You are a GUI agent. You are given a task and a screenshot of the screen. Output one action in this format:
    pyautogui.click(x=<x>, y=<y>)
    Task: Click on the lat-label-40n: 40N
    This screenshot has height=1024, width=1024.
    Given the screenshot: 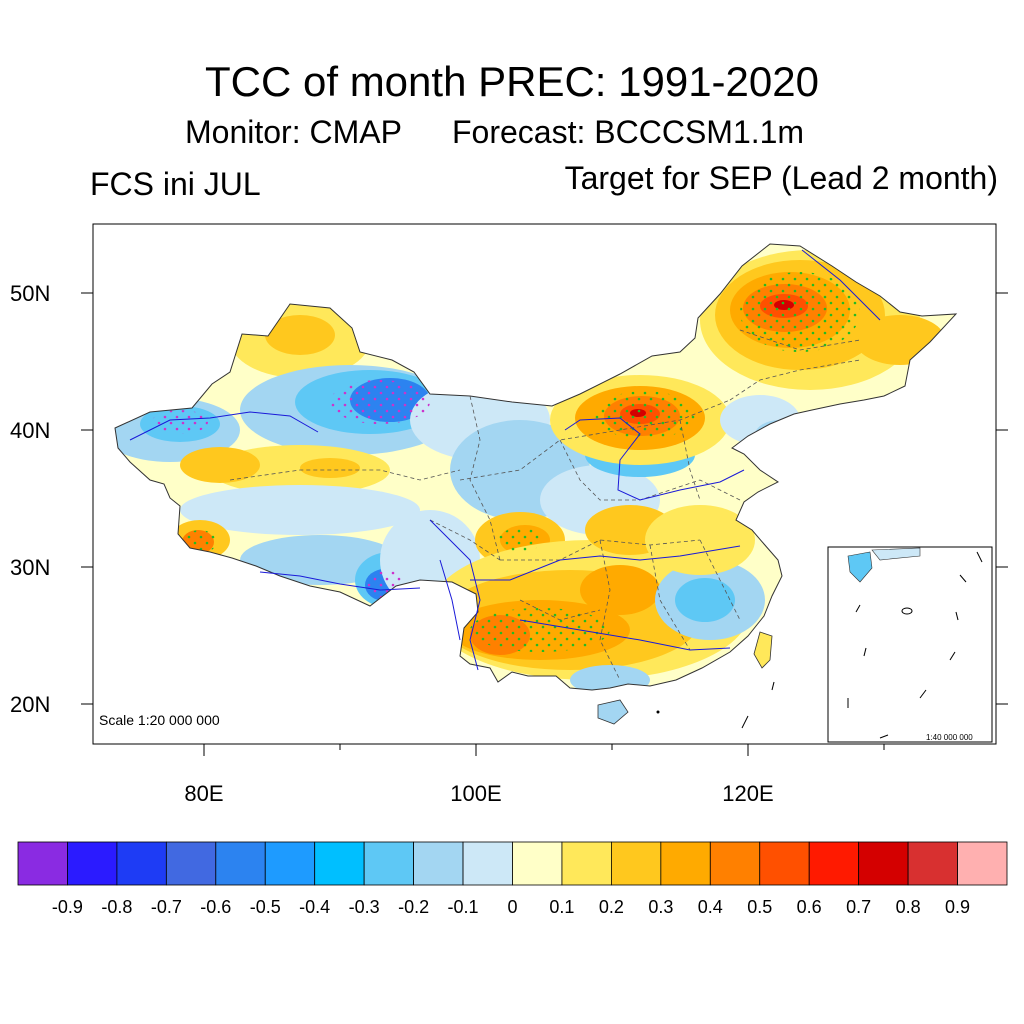 What is the action you would take?
    pyautogui.click(x=30, y=430)
    